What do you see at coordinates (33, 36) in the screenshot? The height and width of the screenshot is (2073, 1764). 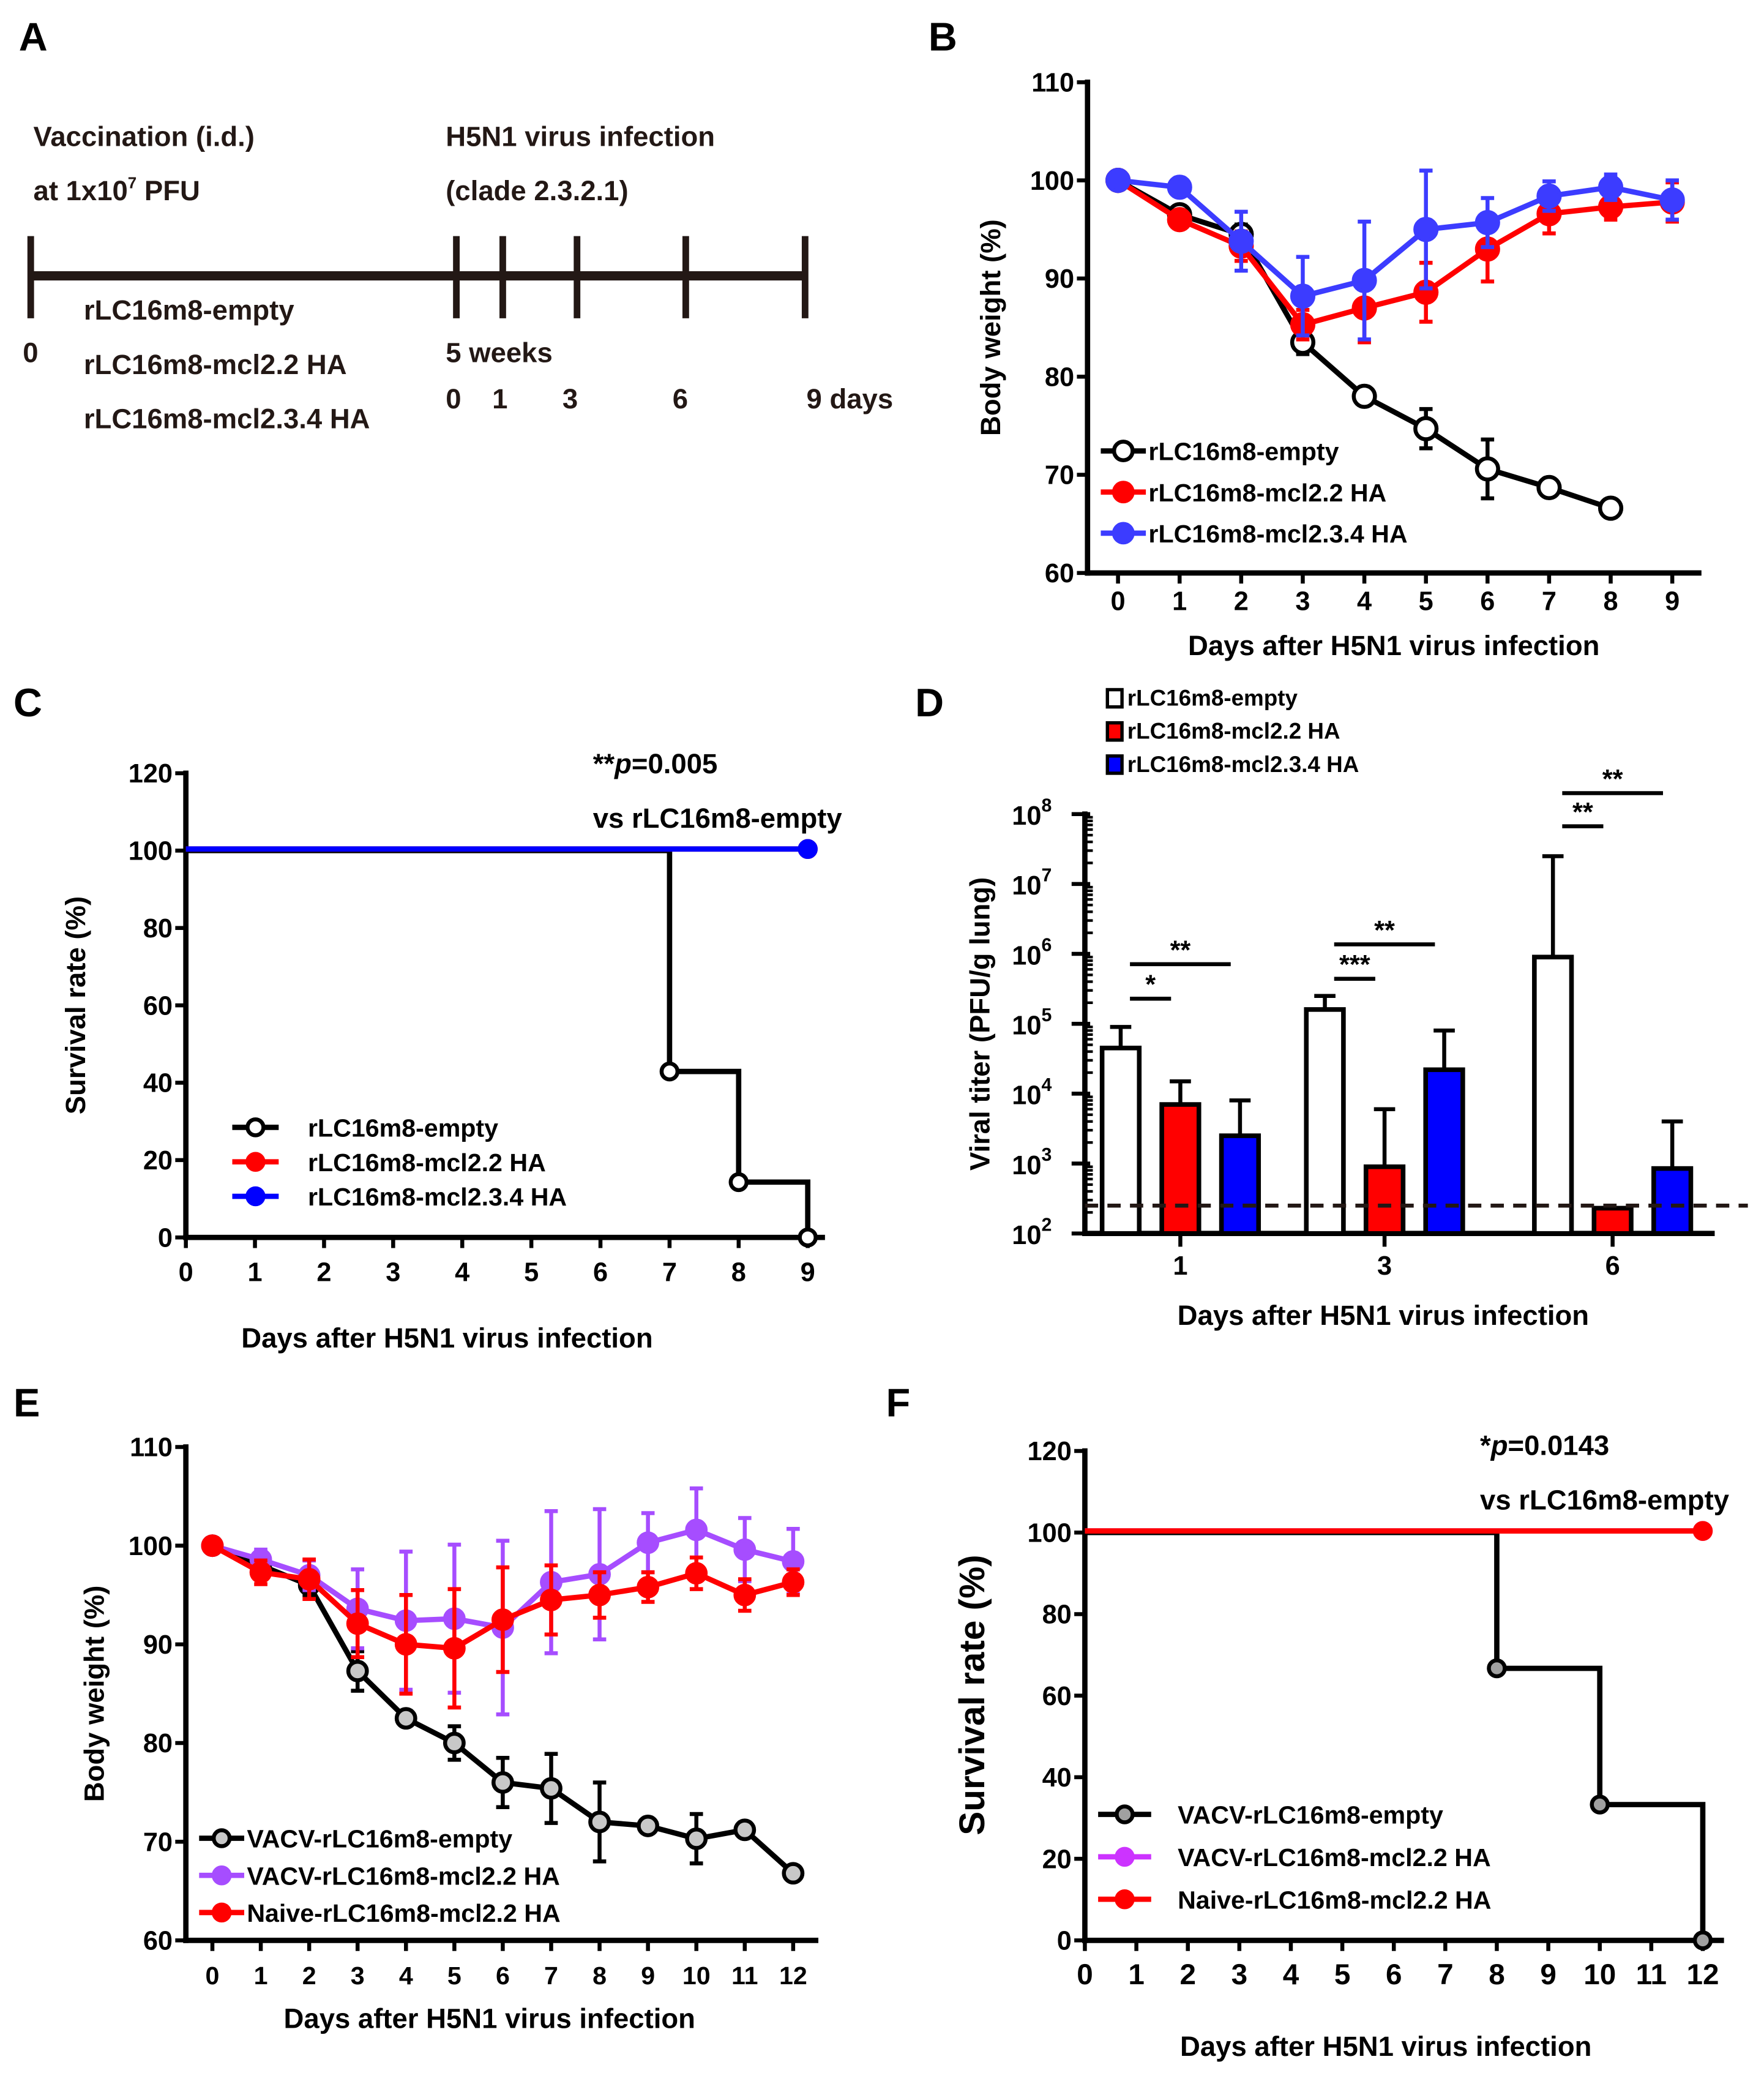 I see `panel-letter: A` at bounding box center [33, 36].